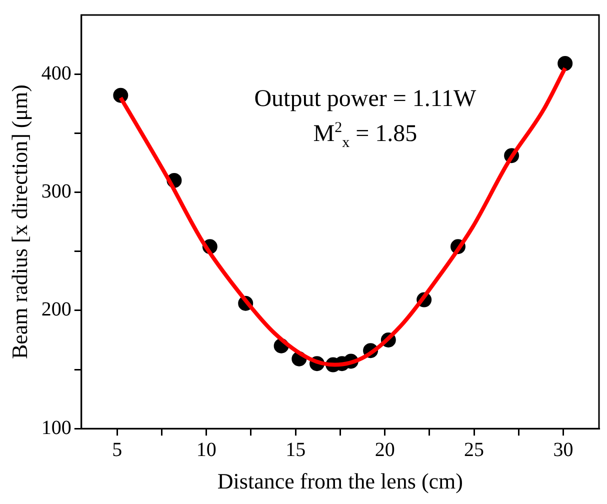  I want to click on y-axis-title: Beam radius [x direction] (μm), so click(19, 222).